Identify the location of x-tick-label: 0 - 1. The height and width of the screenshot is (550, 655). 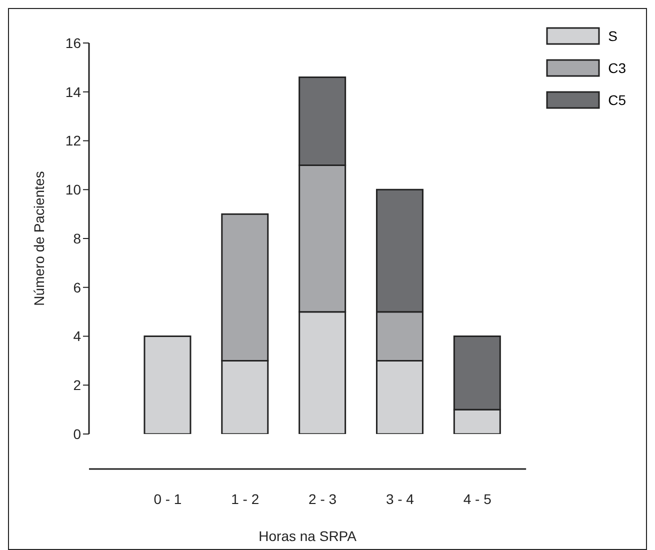
(168, 499).